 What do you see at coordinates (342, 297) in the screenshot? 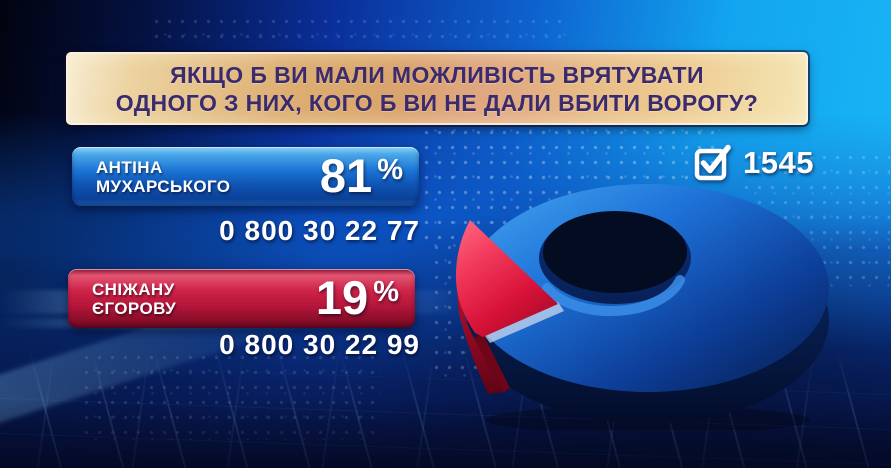
I see `percent-value: 19` at bounding box center [342, 297].